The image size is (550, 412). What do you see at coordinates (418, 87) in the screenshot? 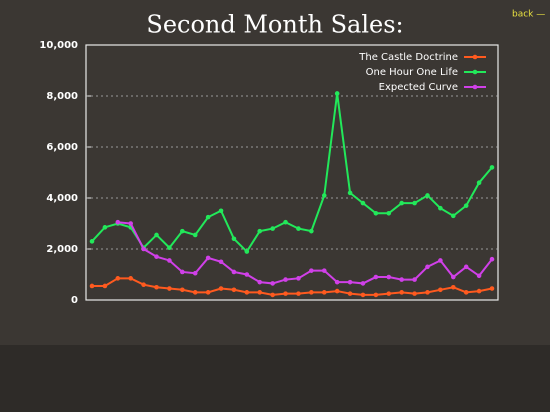
I see `legend-label: Expected Curve` at bounding box center [418, 87].